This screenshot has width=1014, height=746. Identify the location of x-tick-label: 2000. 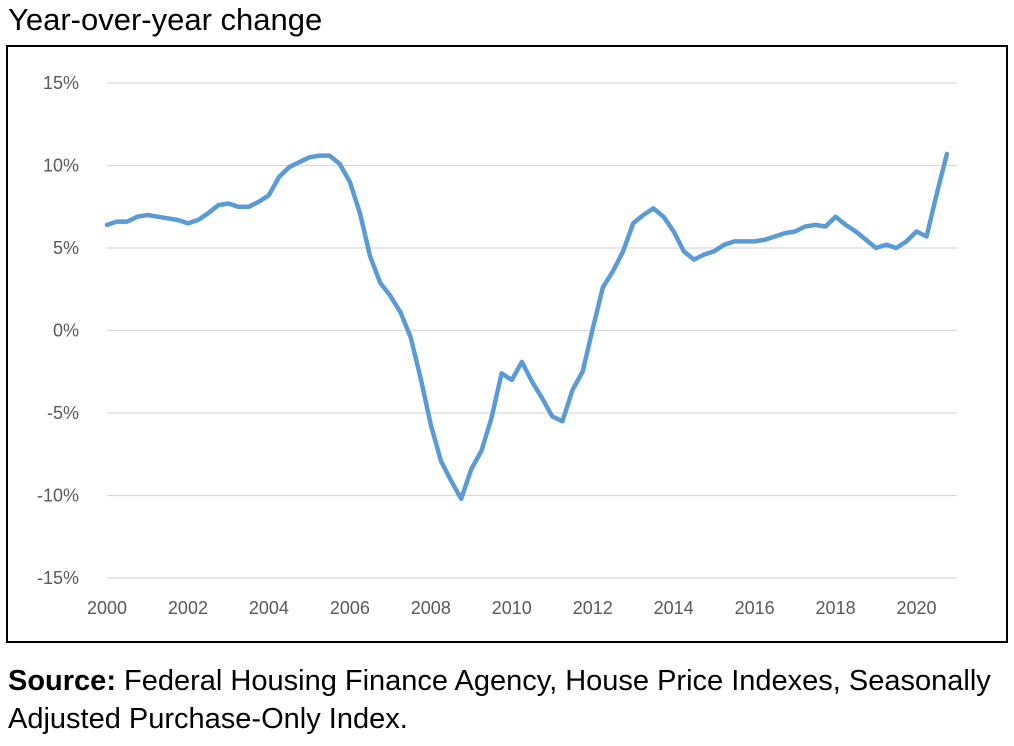
(107, 608).